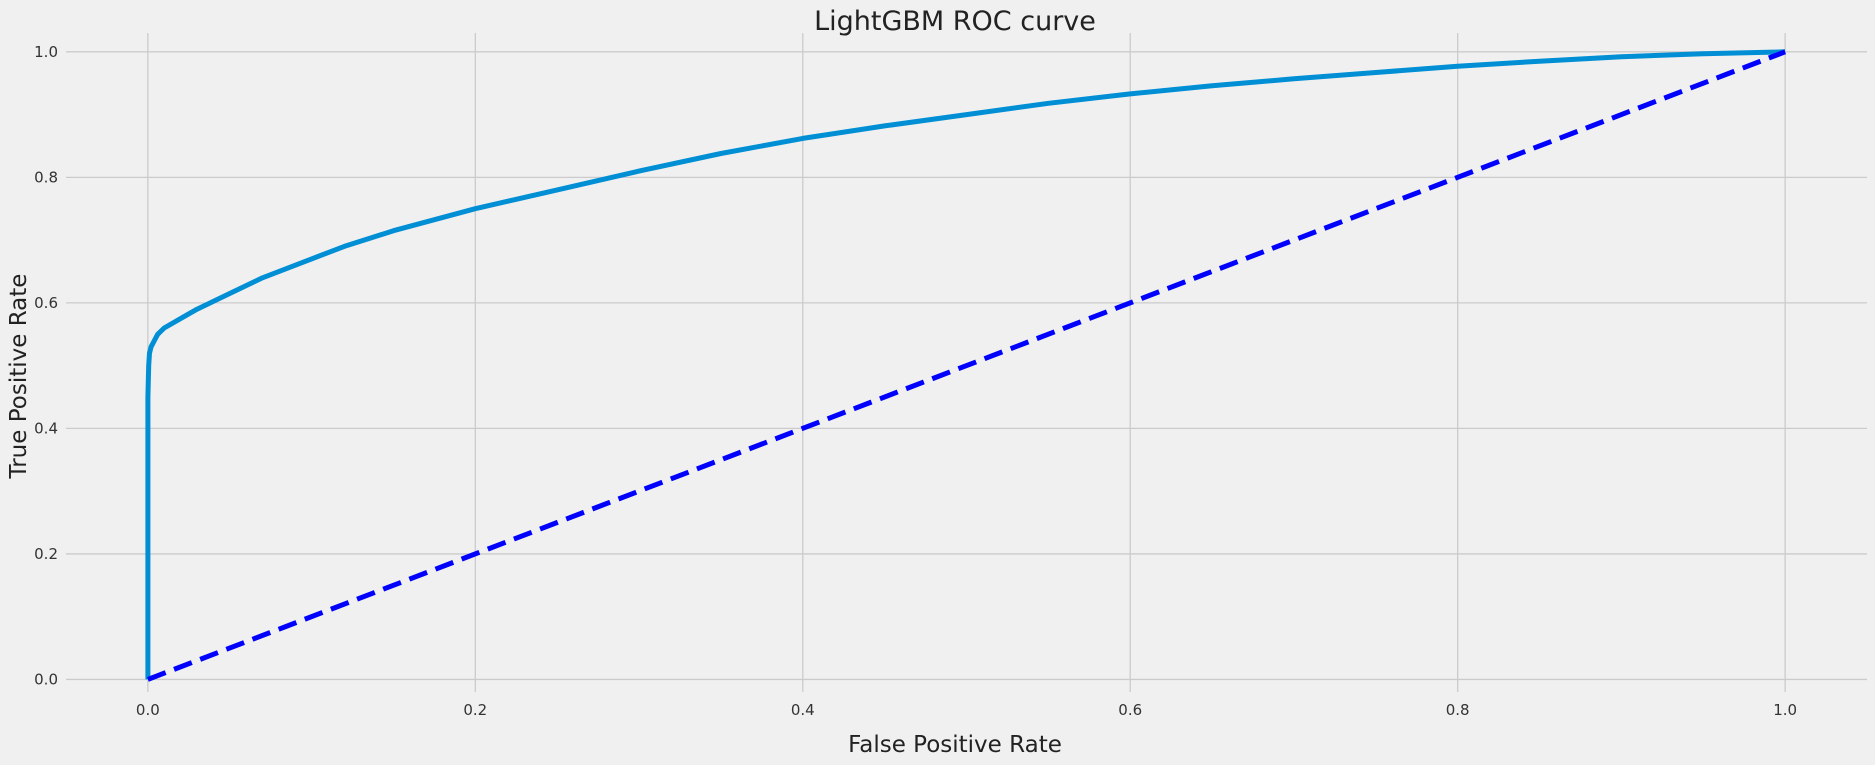  I want to click on x-axis-label: False Positive Rate, so click(955, 745).